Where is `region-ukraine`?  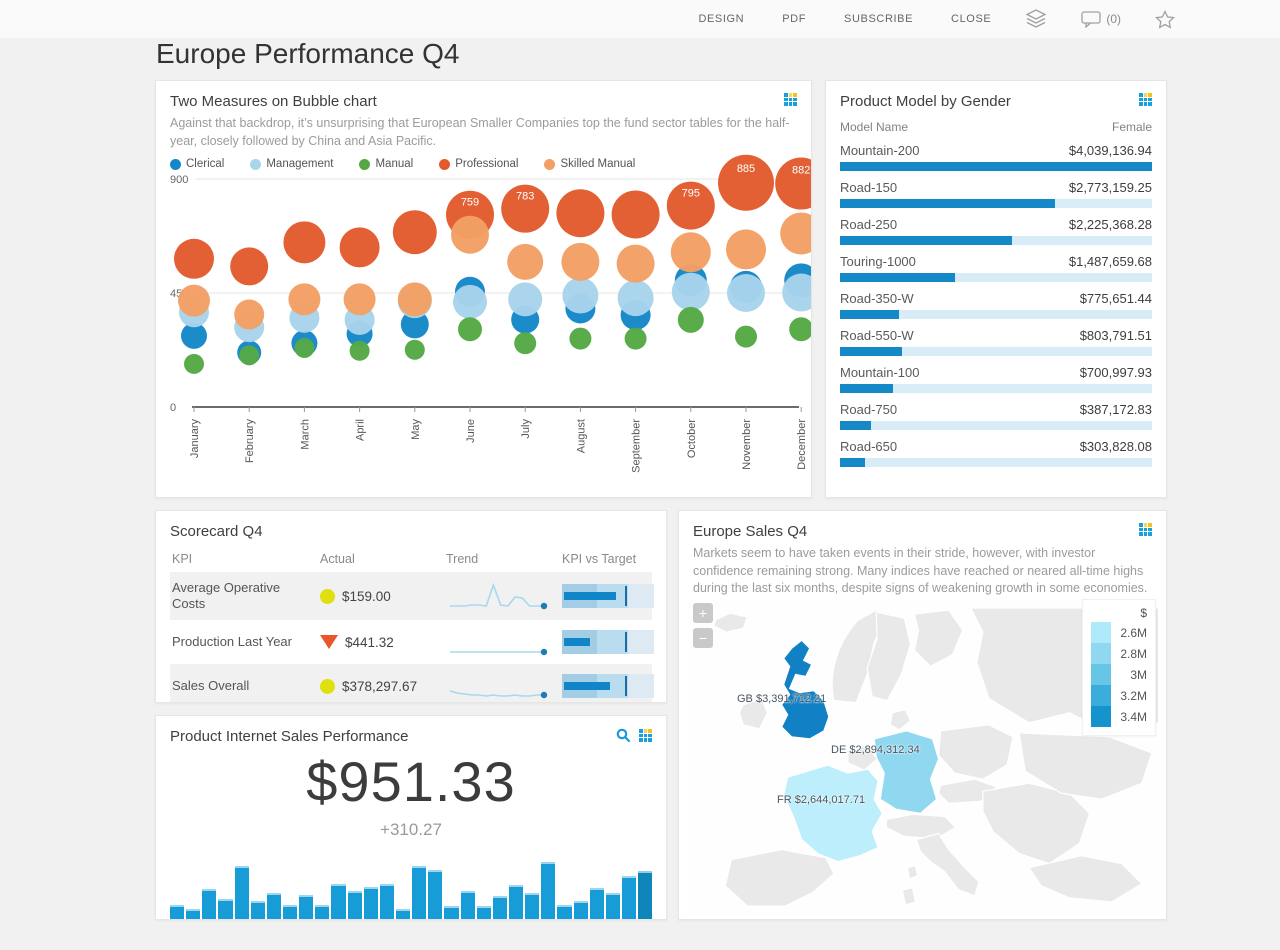 region-ukraine is located at coordinates (1085, 766).